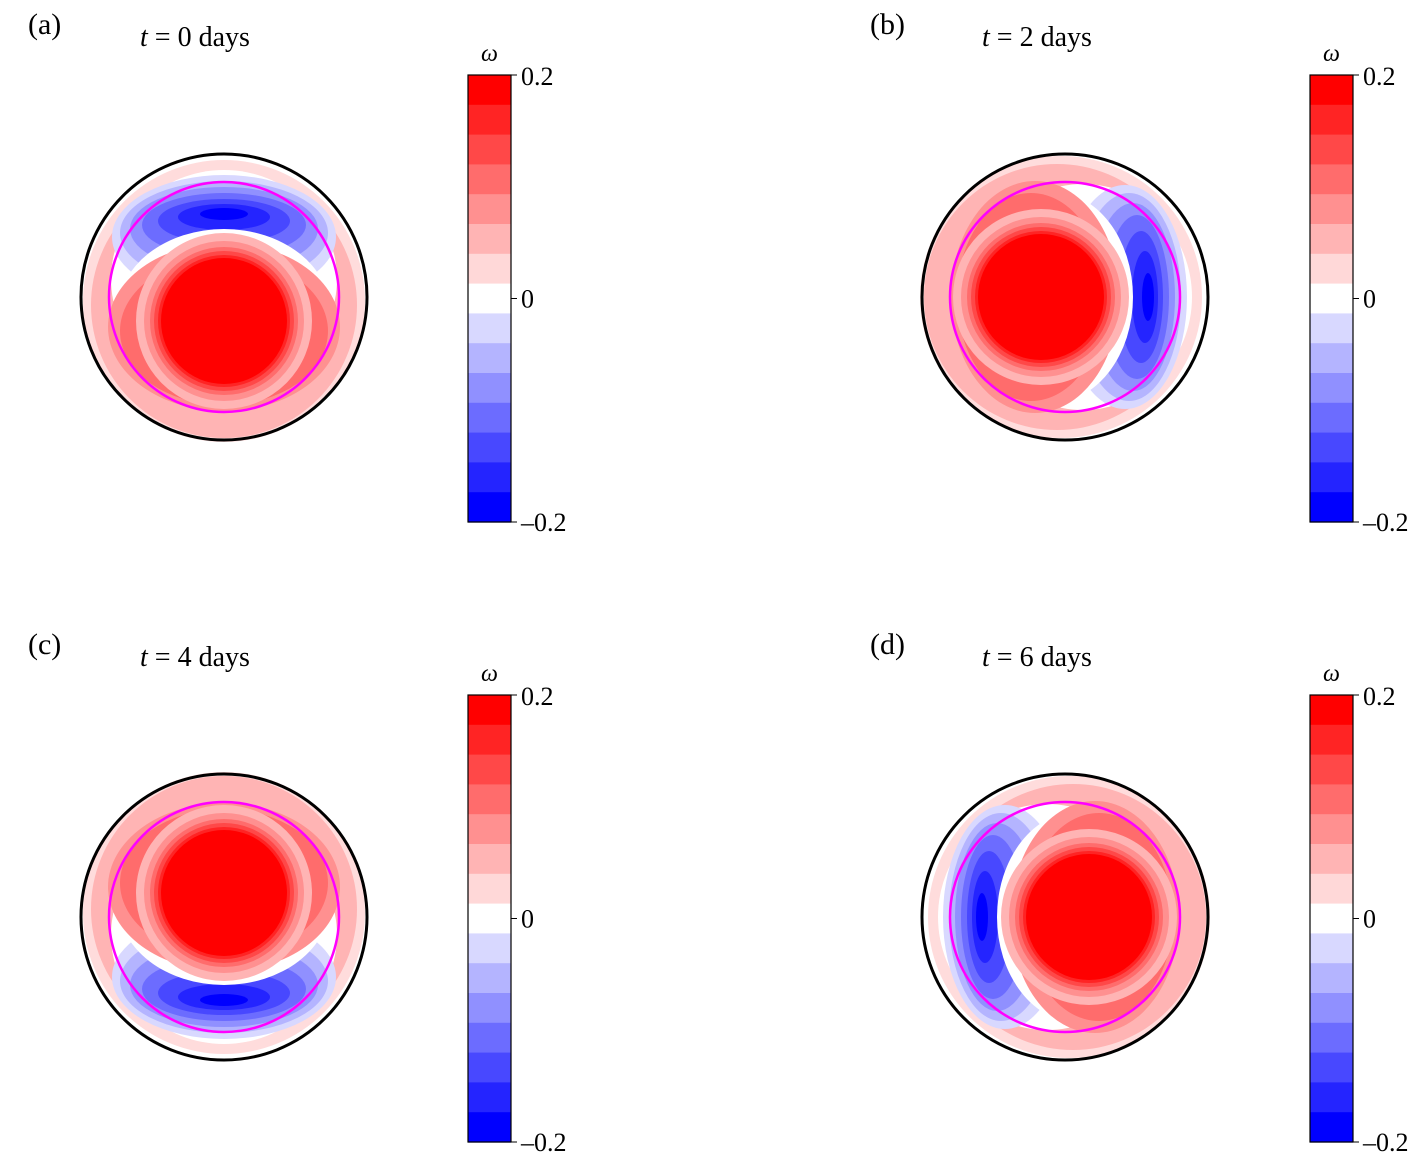 The height and width of the screenshot is (1162, 1421). Describe the element at coordinates (887, 644) in the screenshot. I see `panel-label: (d)` at that location.